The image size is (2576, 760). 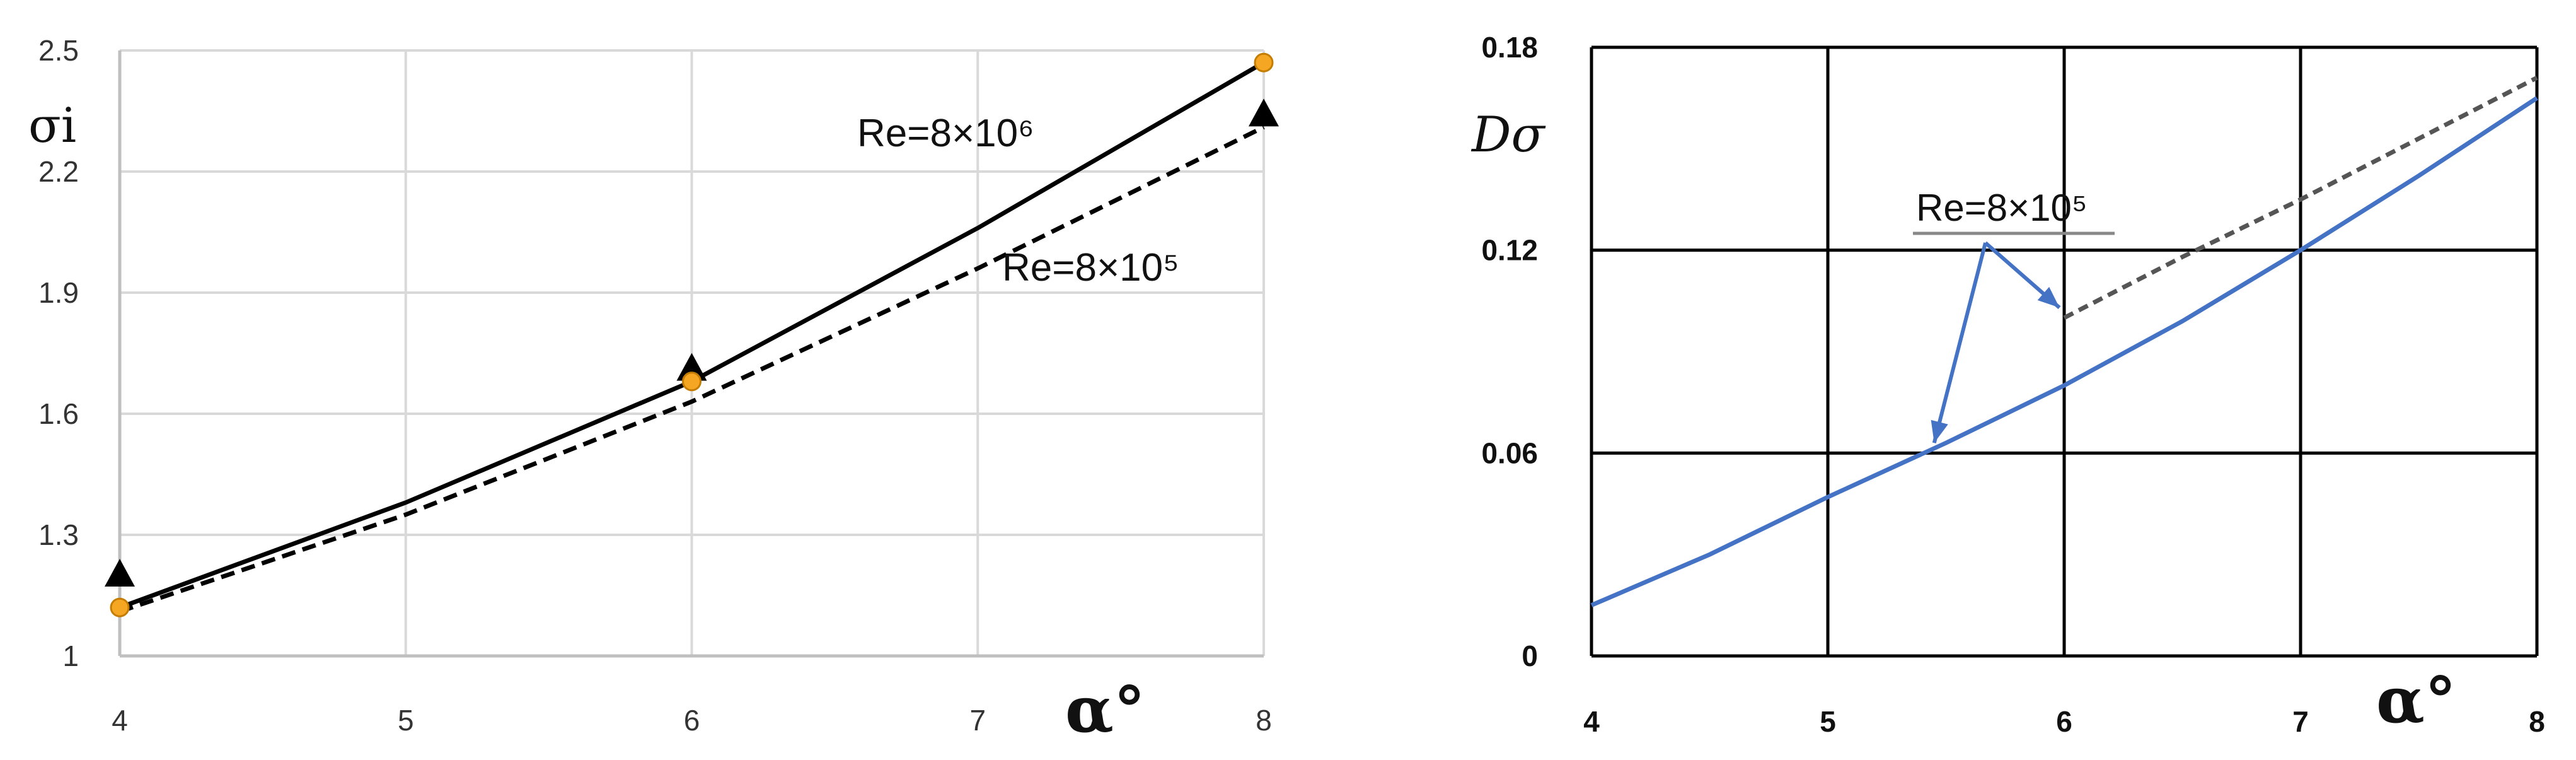 What do you see at coordinates (406, 720) in the screenshot?
I see `left-x-tick-label: 5` at bounding box center [406, 720].